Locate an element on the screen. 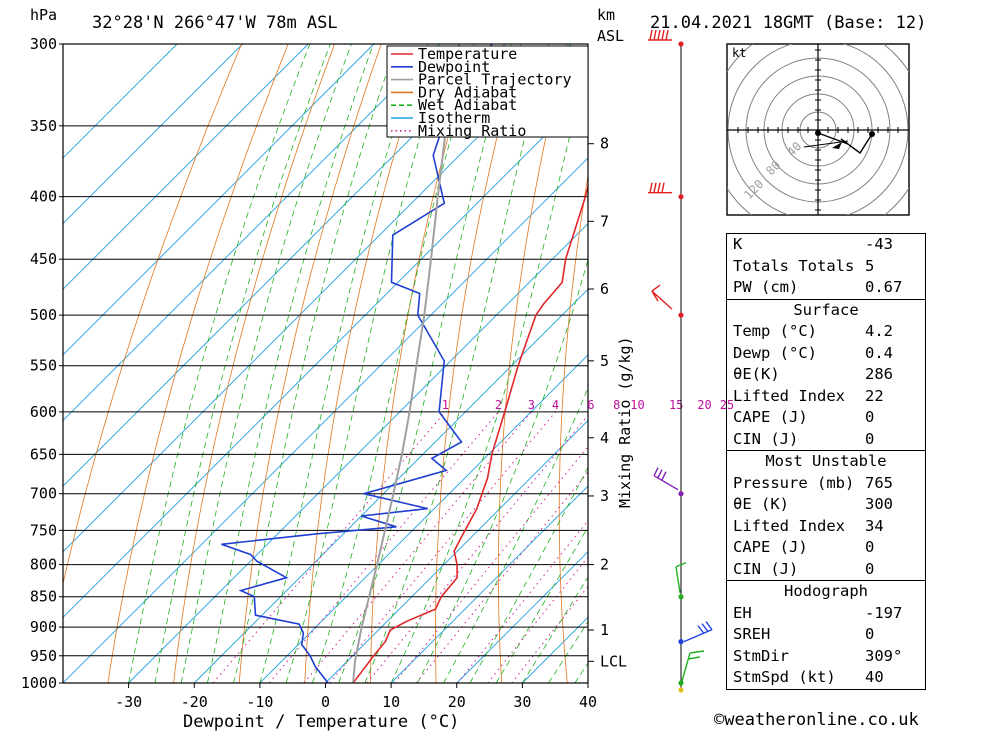 The height and width of the screenshot is (733, 1000). km-tick-label: 4 is located at coordinates (604, 438).